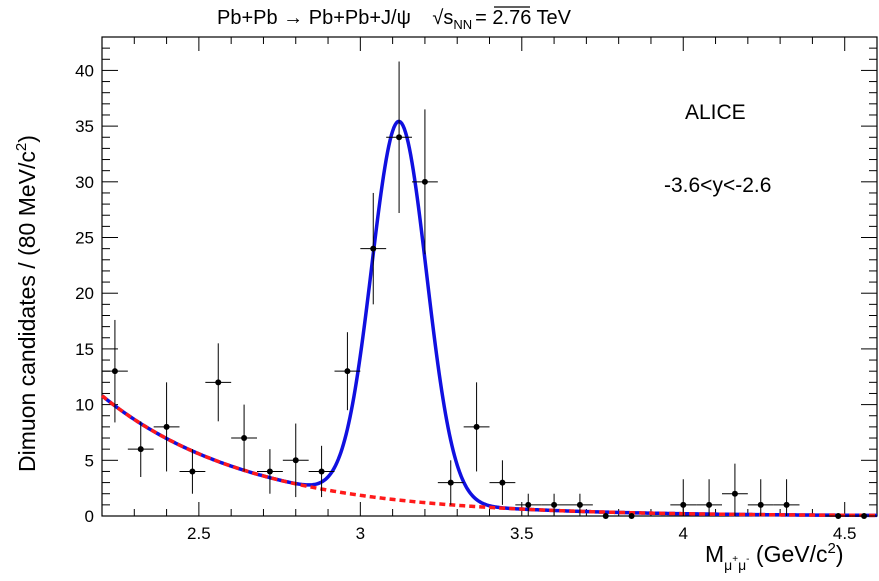 This screenshot has width=879, height=581. I want to click on x-tick-label: 3, so click(360, 533).